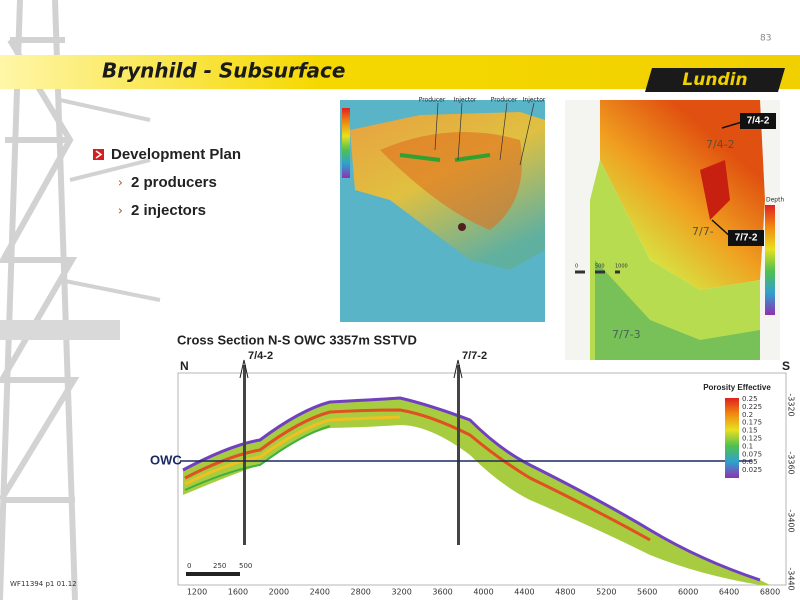 The image size is (800, 600). I want to click on scale-label: 250, so click(219, 566).